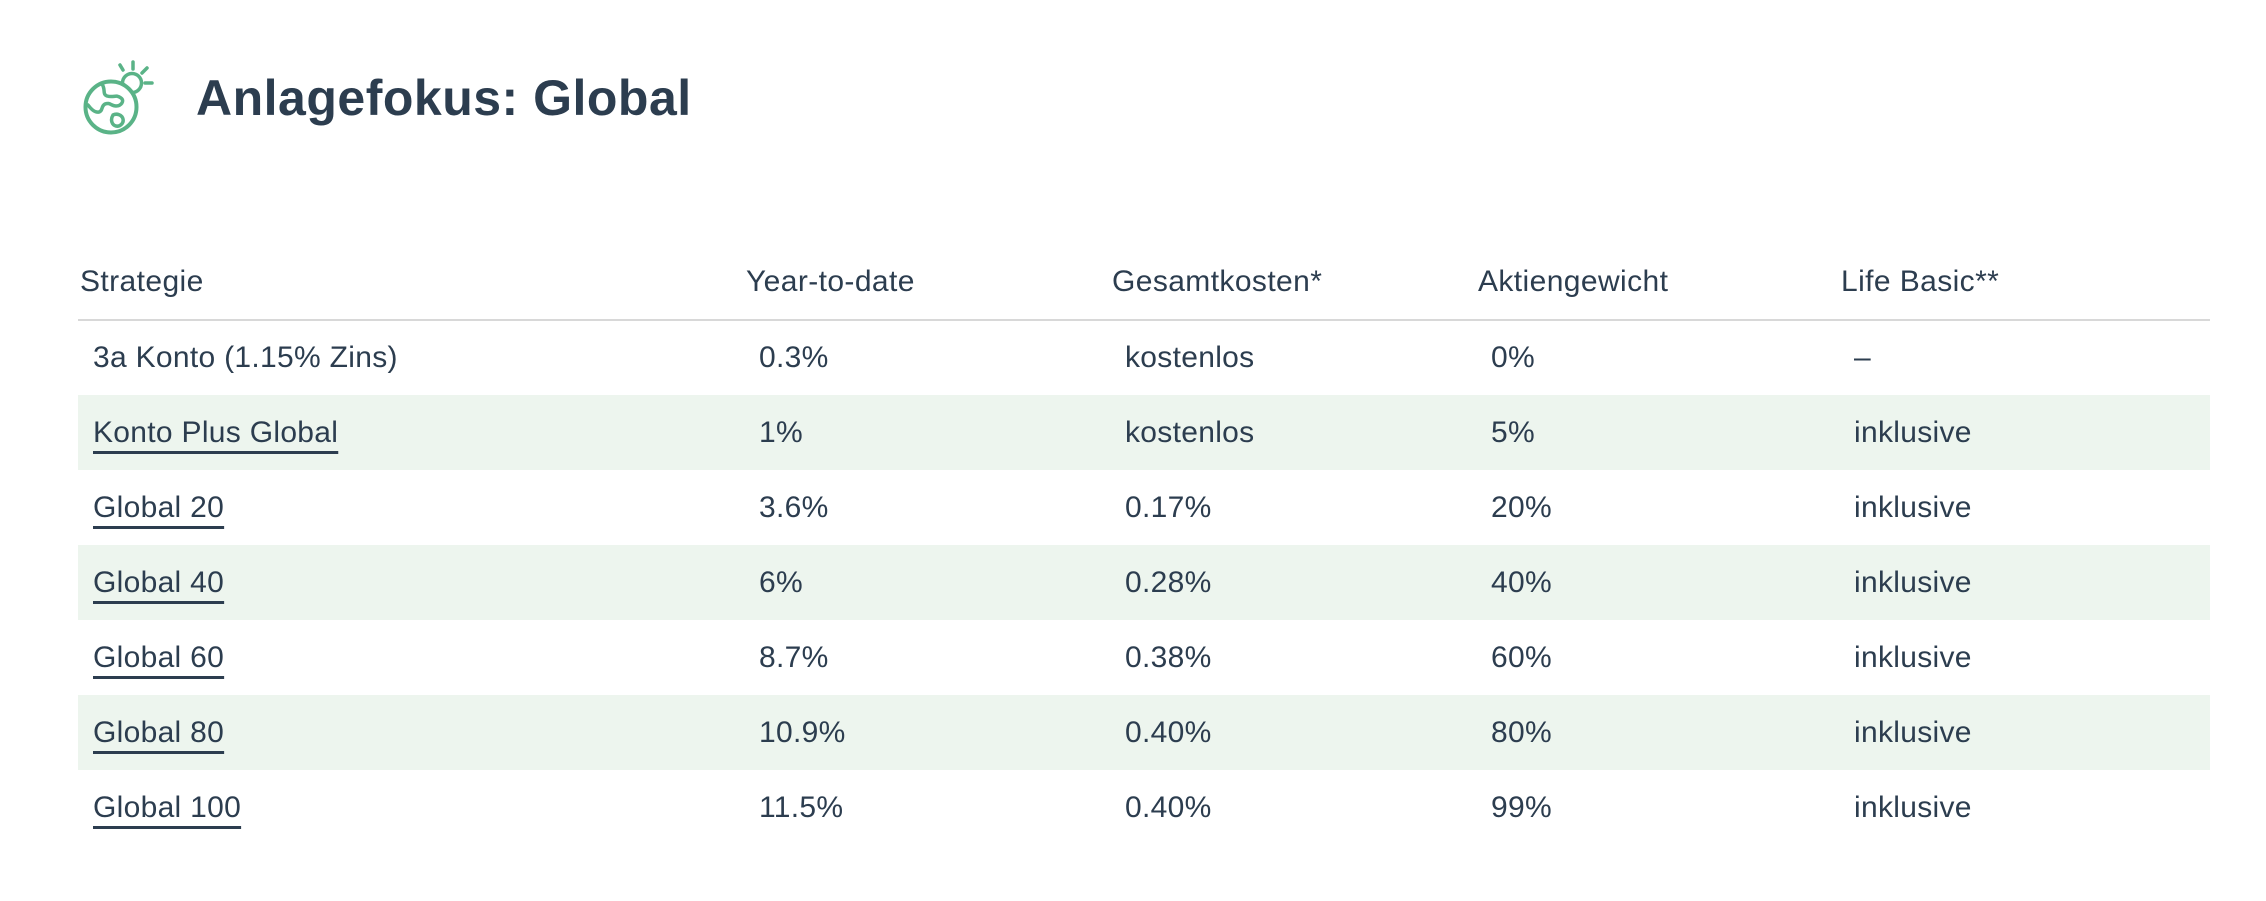 Image resolution: width=2266 pixels, height=901 pixels. I want to click on table-row-global-40: Global 40 6% 0.28% 40% inklusive, so click(1144, 582).